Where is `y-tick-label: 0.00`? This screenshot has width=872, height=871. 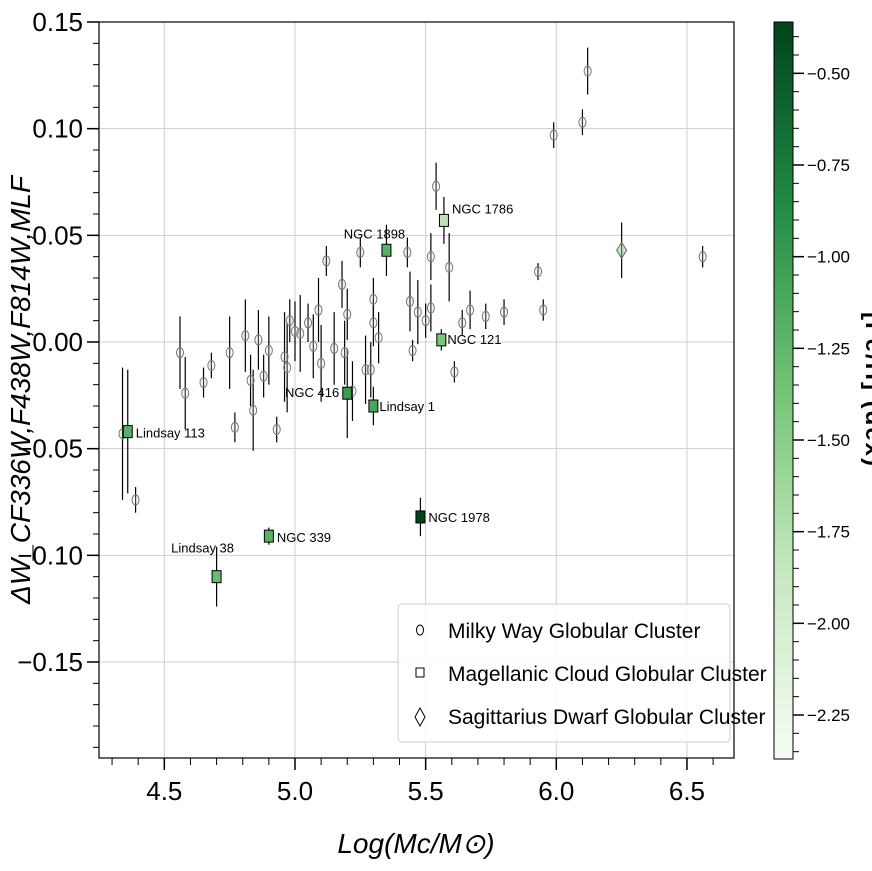 y-tick-label: 0.00 is located at coordinates (57, 342).